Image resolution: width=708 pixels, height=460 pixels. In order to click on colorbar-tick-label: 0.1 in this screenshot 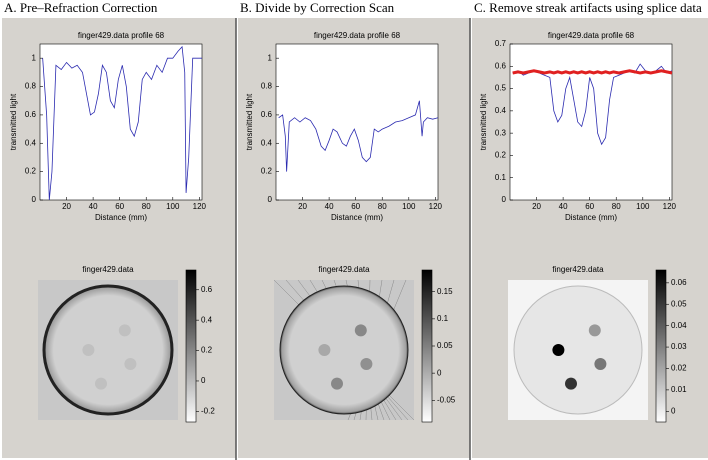, I will do `click(443, 318)`.